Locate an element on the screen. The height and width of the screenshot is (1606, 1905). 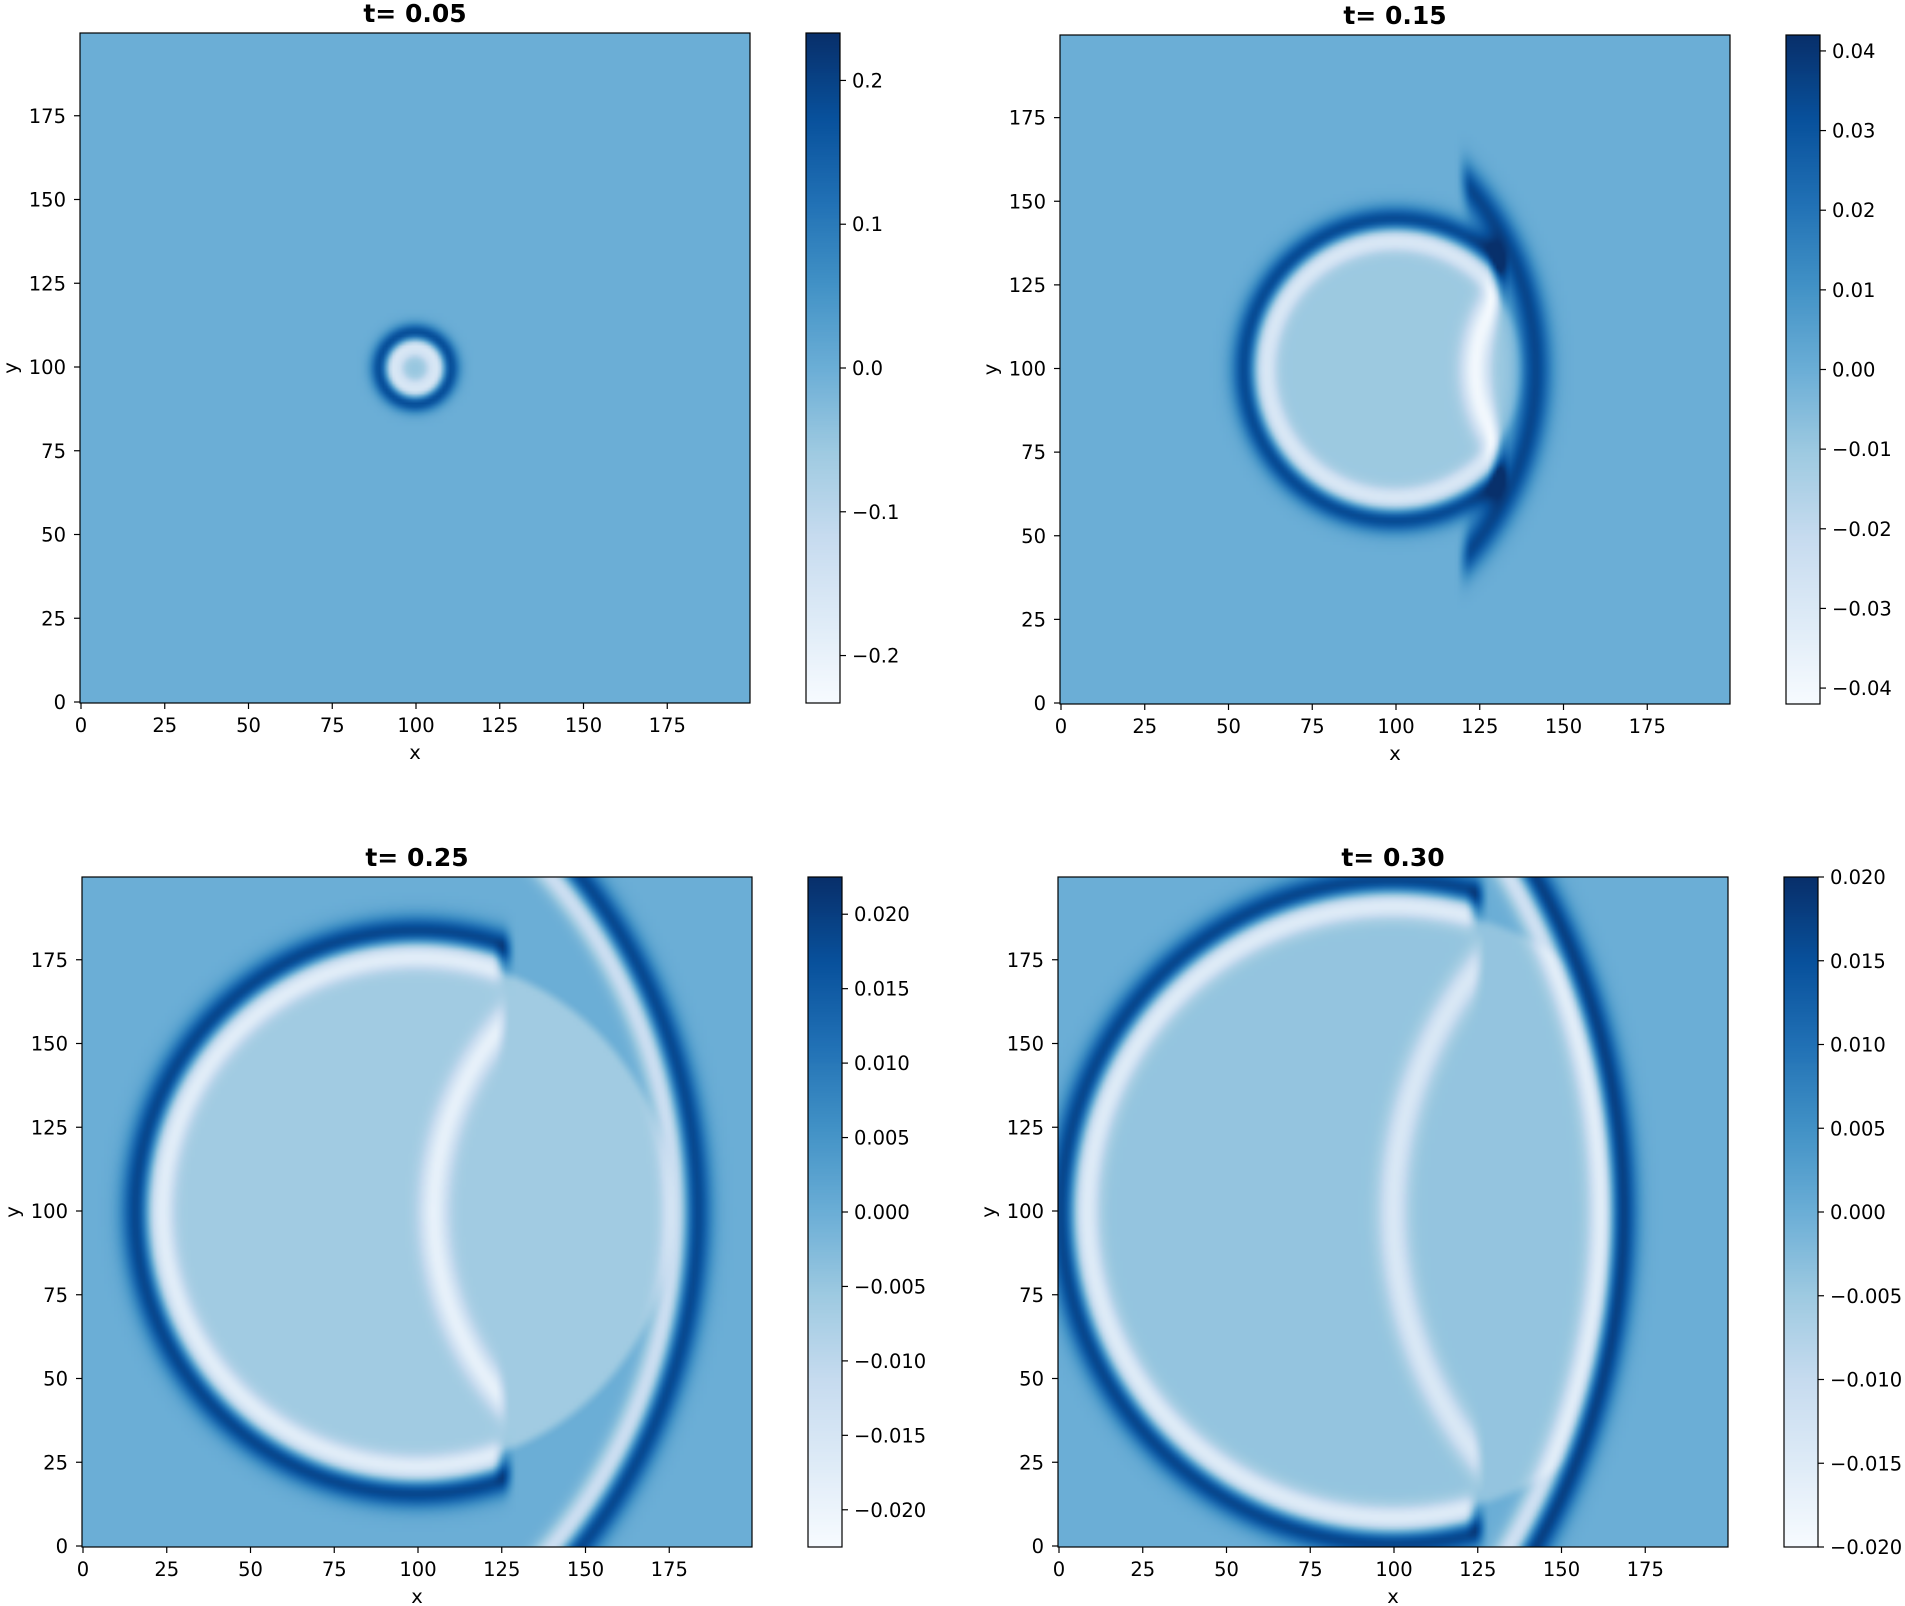
colorbar-tick-label: 0.1 is located at coordinates (867, 224).